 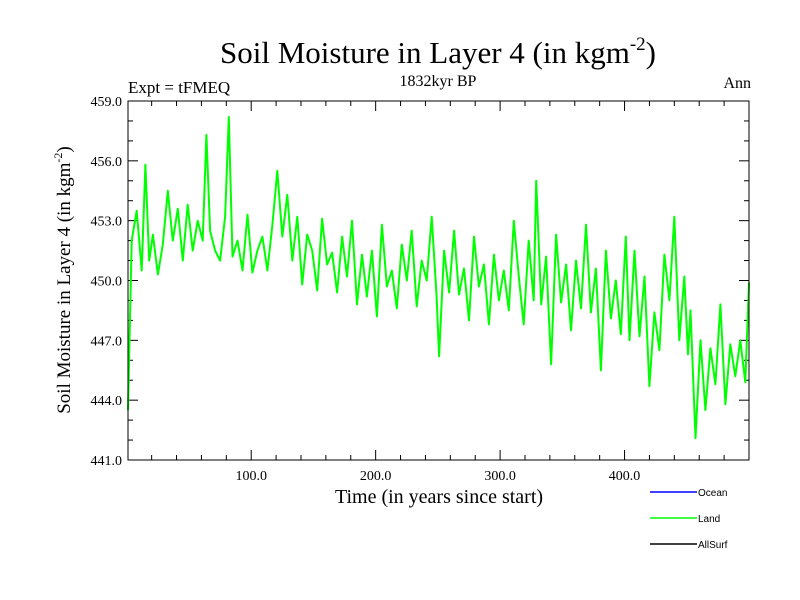 What do you see at coordinates (439, 497) in the screenshot?
I see `x-axis-label: Time (in years since start)` at bounding box center [439, 497].